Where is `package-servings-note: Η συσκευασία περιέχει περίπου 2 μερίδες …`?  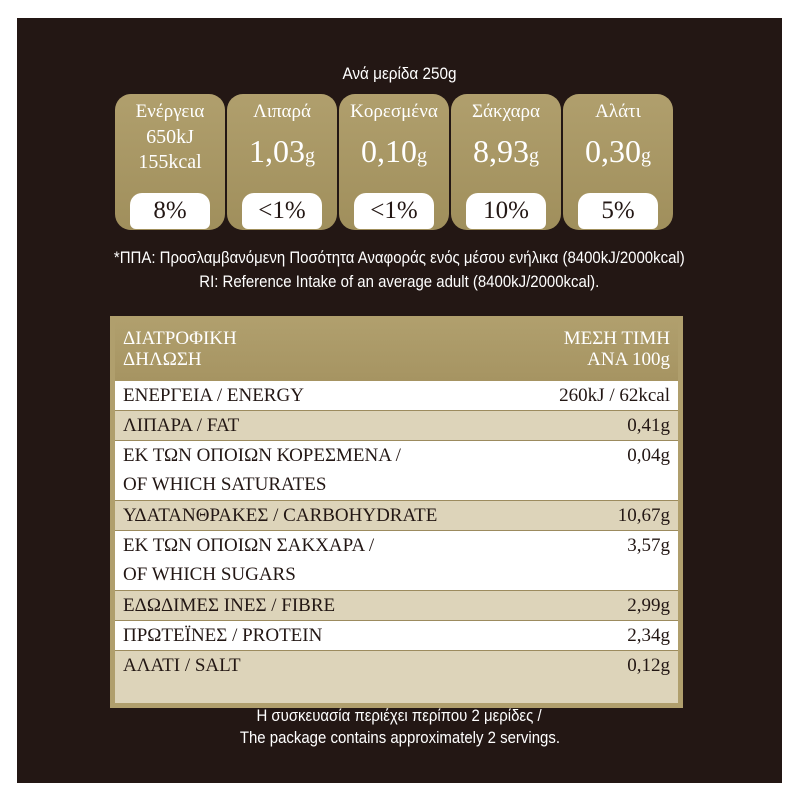 package-servings-note: Η συσκευασία περιέχει περίπου 2 μερίδες … is located at coordinates (399, 726).